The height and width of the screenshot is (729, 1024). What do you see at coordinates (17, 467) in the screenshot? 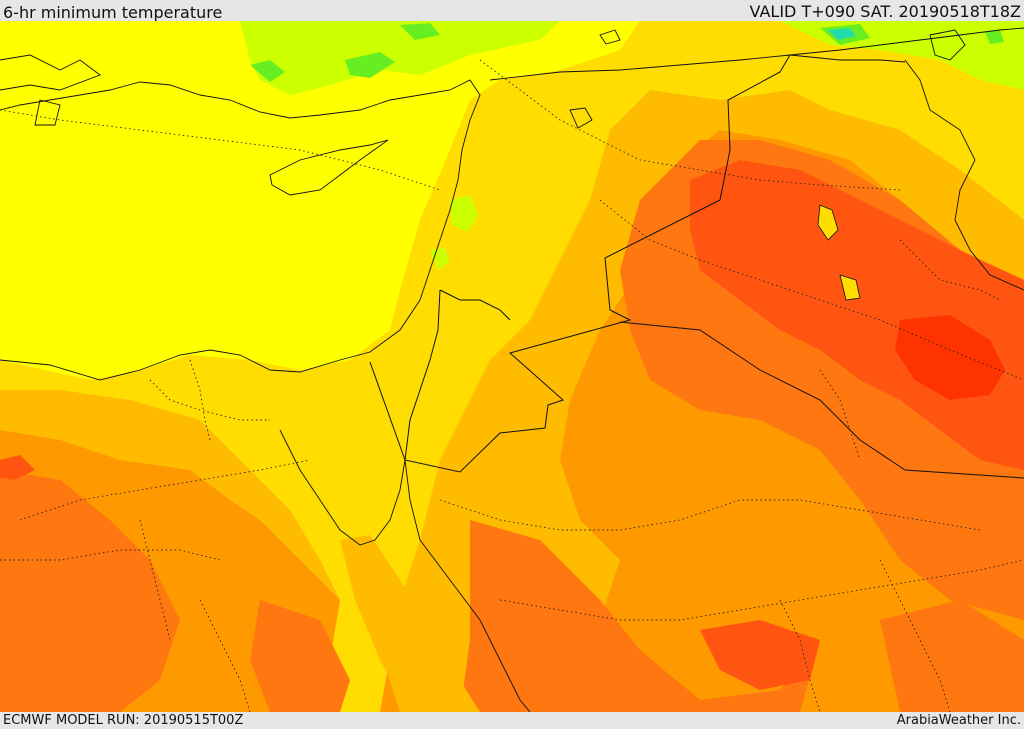
I see `field-red-orange-west` at bounding box center [17, 467].